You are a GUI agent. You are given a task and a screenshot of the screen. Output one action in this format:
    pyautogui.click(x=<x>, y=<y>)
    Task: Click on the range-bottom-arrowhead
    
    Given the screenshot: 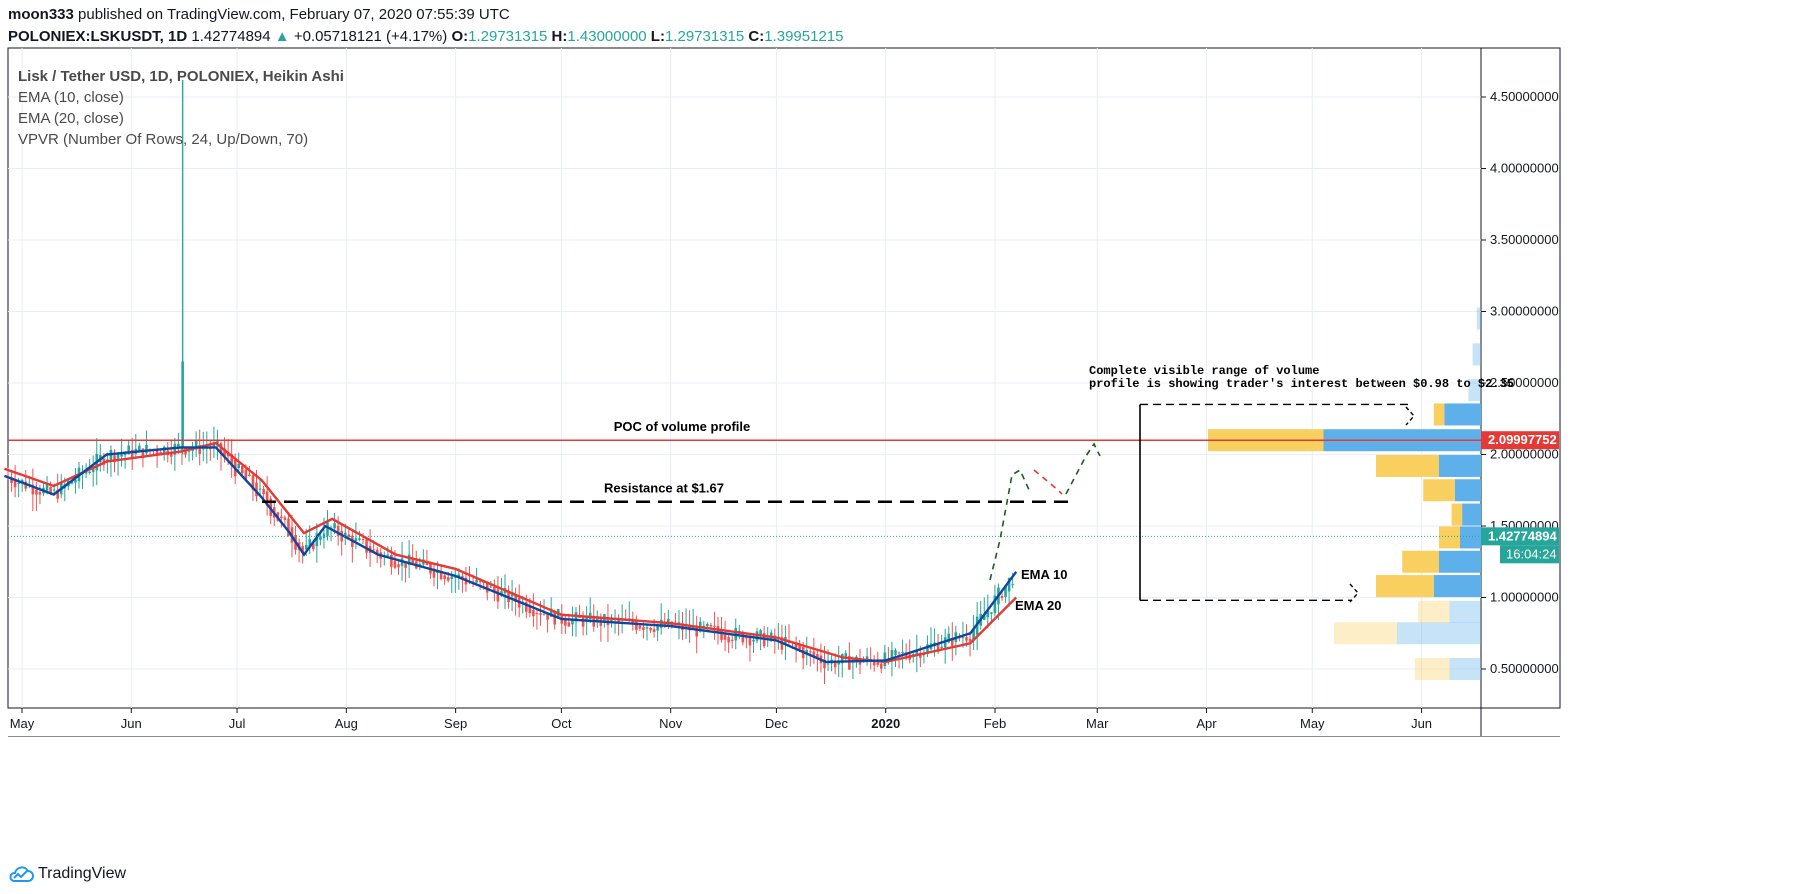 What is the action you would take?
    pyautogui.click(x=1354, y=593)
    